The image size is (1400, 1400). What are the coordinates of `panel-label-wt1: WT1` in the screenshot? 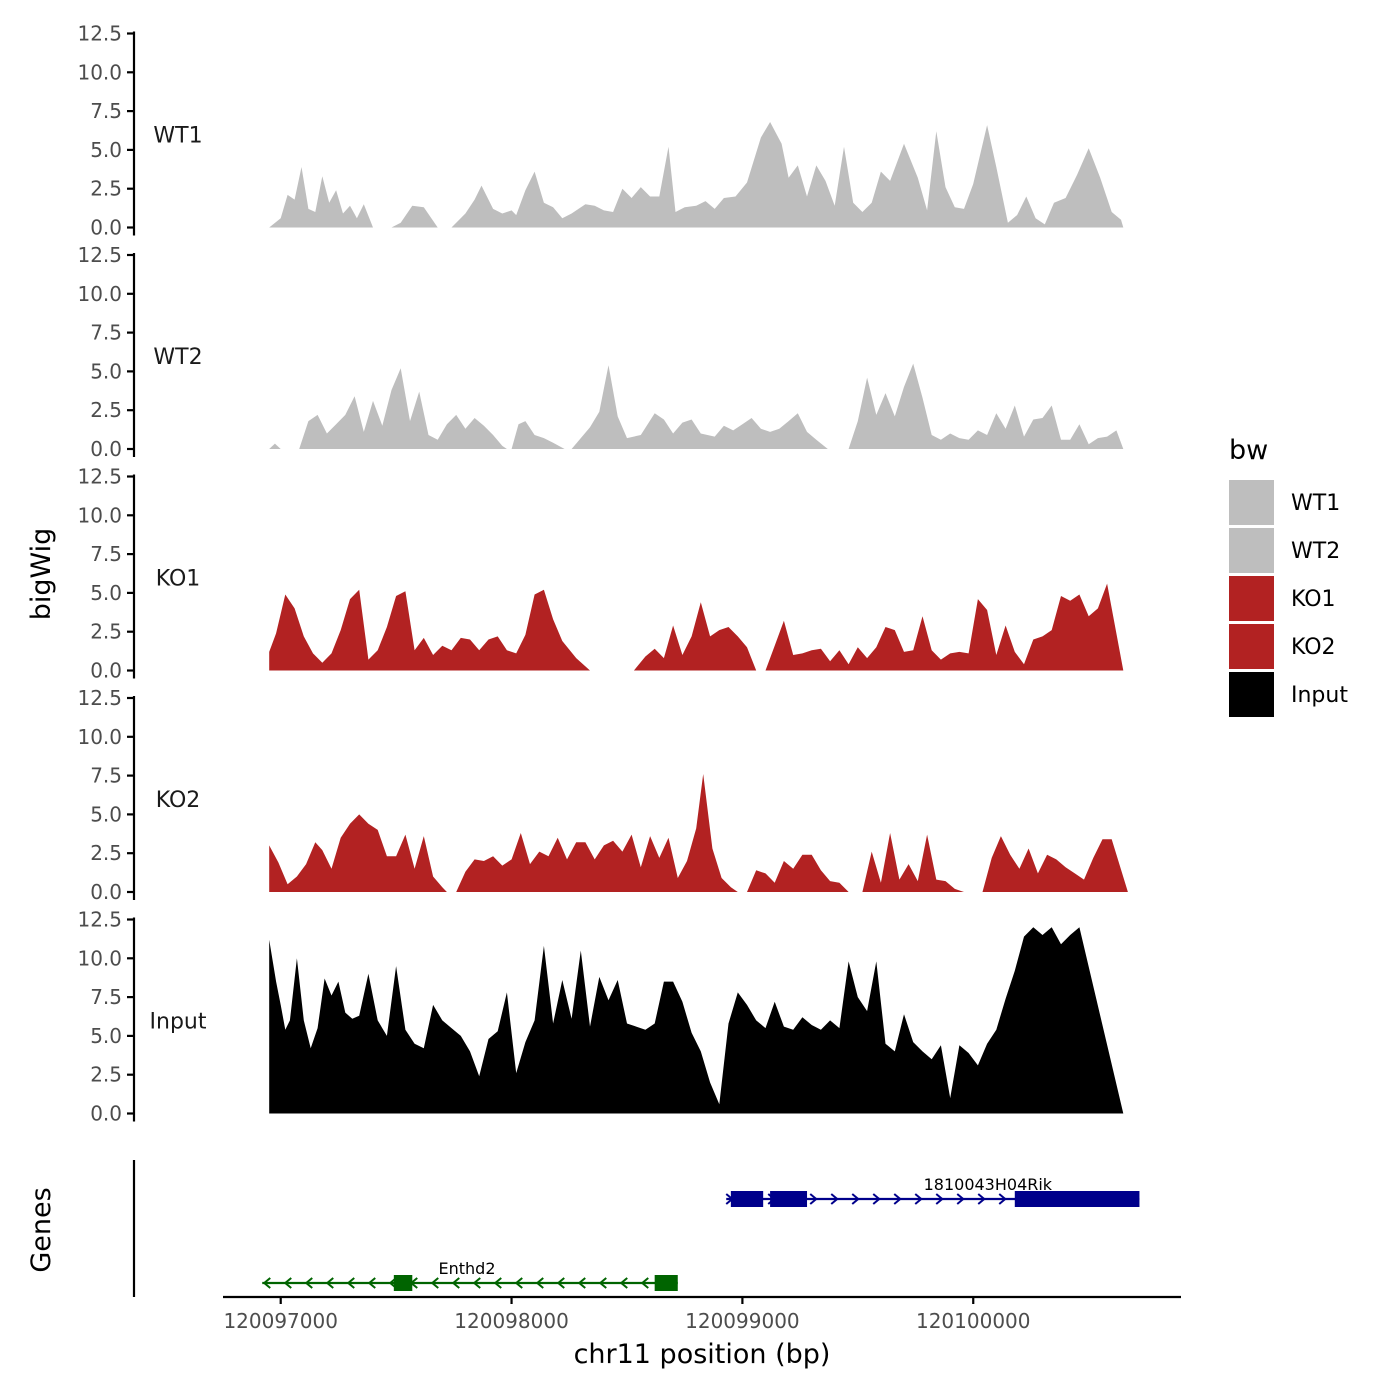 It's located at (177, 136).